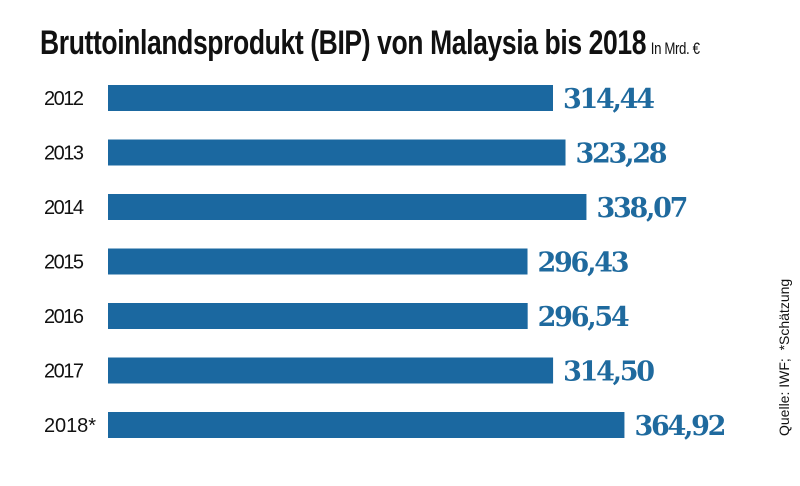 The image size is (800, 486). I want to click on bar-2012, so click(330, 98).